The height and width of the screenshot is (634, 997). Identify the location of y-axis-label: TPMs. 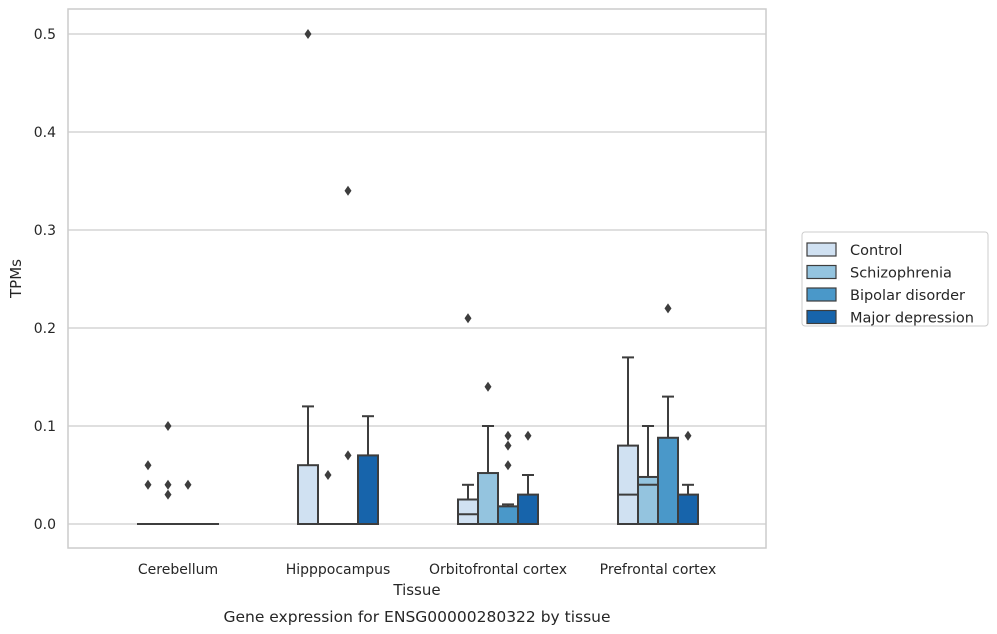
(16, 279).